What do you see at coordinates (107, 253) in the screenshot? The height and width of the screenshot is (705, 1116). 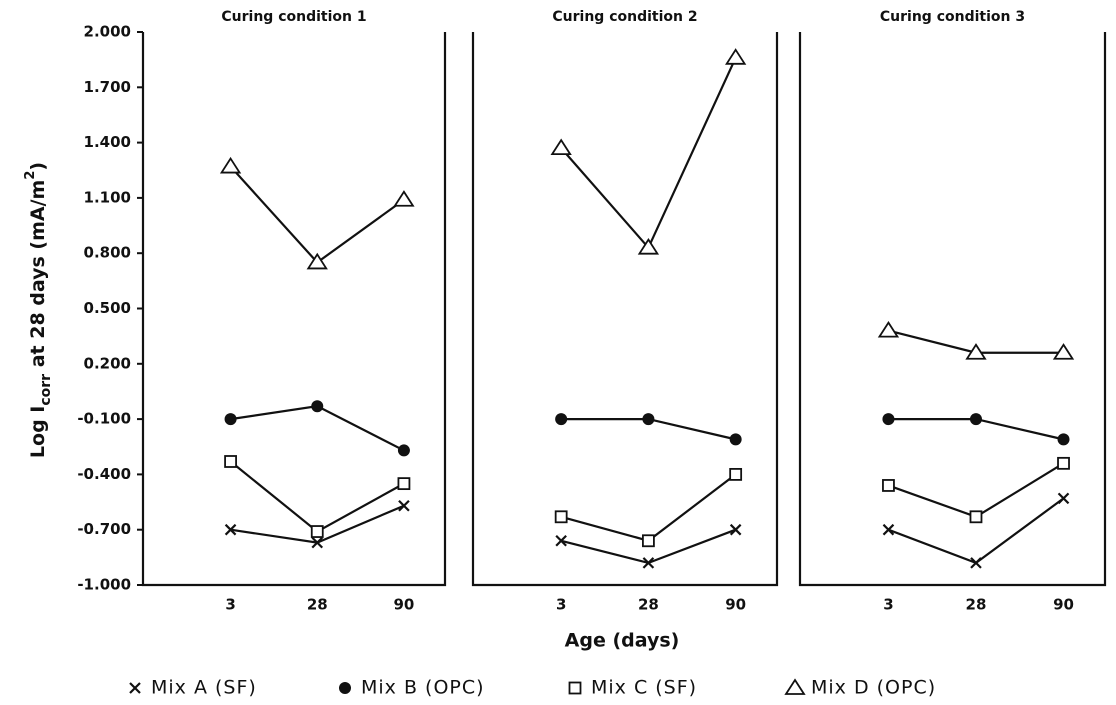 I see `y-tick-label: 0.800` at bounding box center [107, 253].